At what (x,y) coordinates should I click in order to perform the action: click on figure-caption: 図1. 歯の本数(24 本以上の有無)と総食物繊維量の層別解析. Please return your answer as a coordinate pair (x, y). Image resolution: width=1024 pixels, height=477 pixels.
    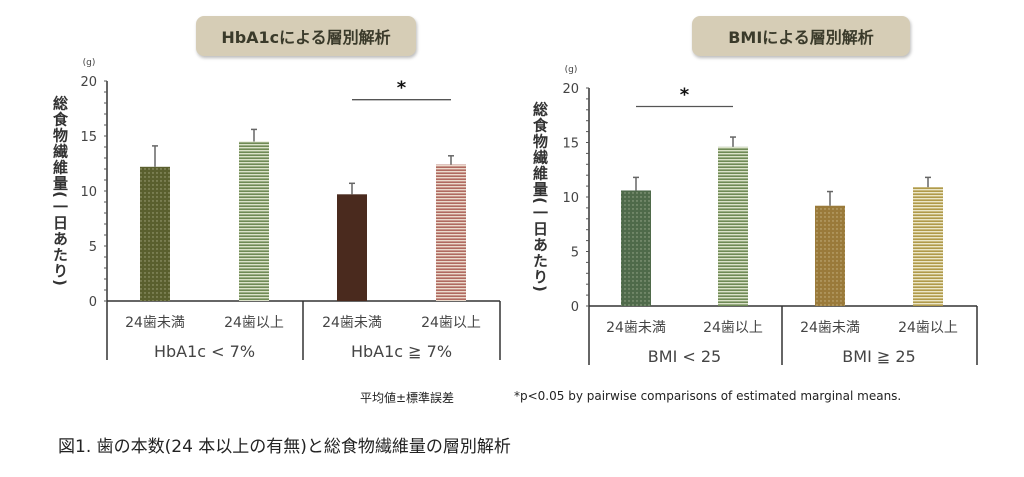
    Looking at the image, I should click on (284, 447).